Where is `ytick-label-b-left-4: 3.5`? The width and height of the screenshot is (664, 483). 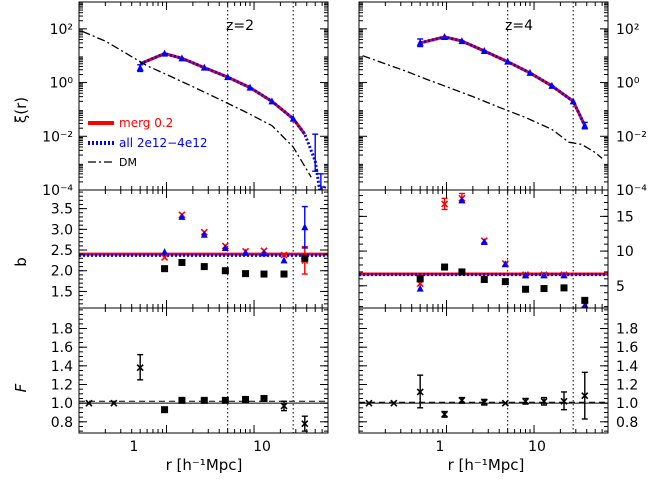 ytick-label-b-left-4: 3.5 is located at coordinates (62, 210).